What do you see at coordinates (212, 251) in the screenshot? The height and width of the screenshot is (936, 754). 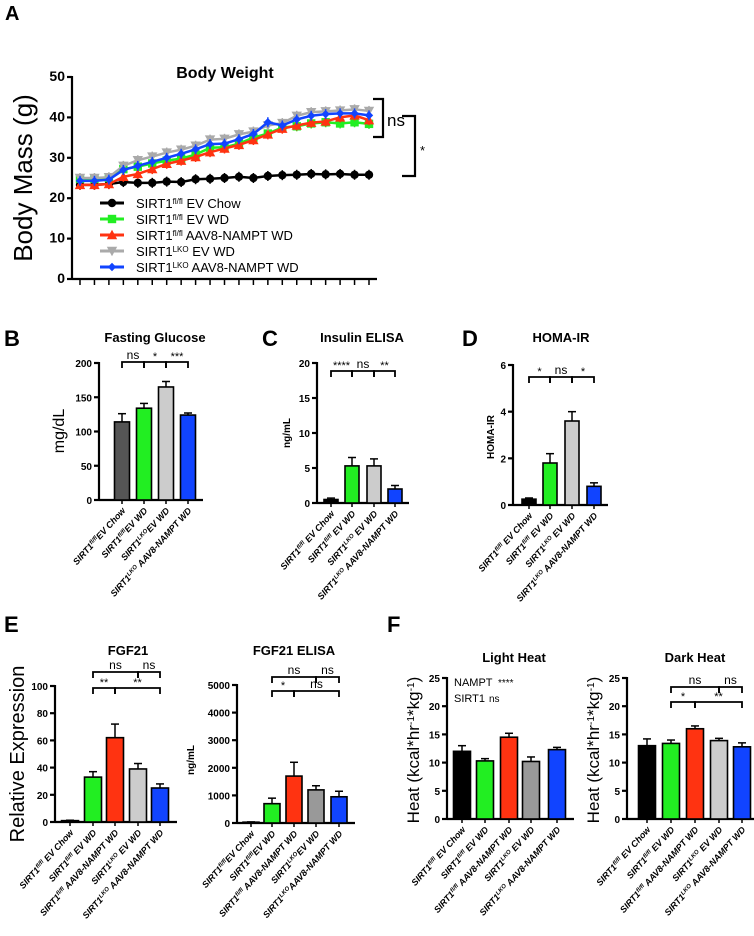 I see `legend-label-rest: EV WD` at bounding box center [212, 251].